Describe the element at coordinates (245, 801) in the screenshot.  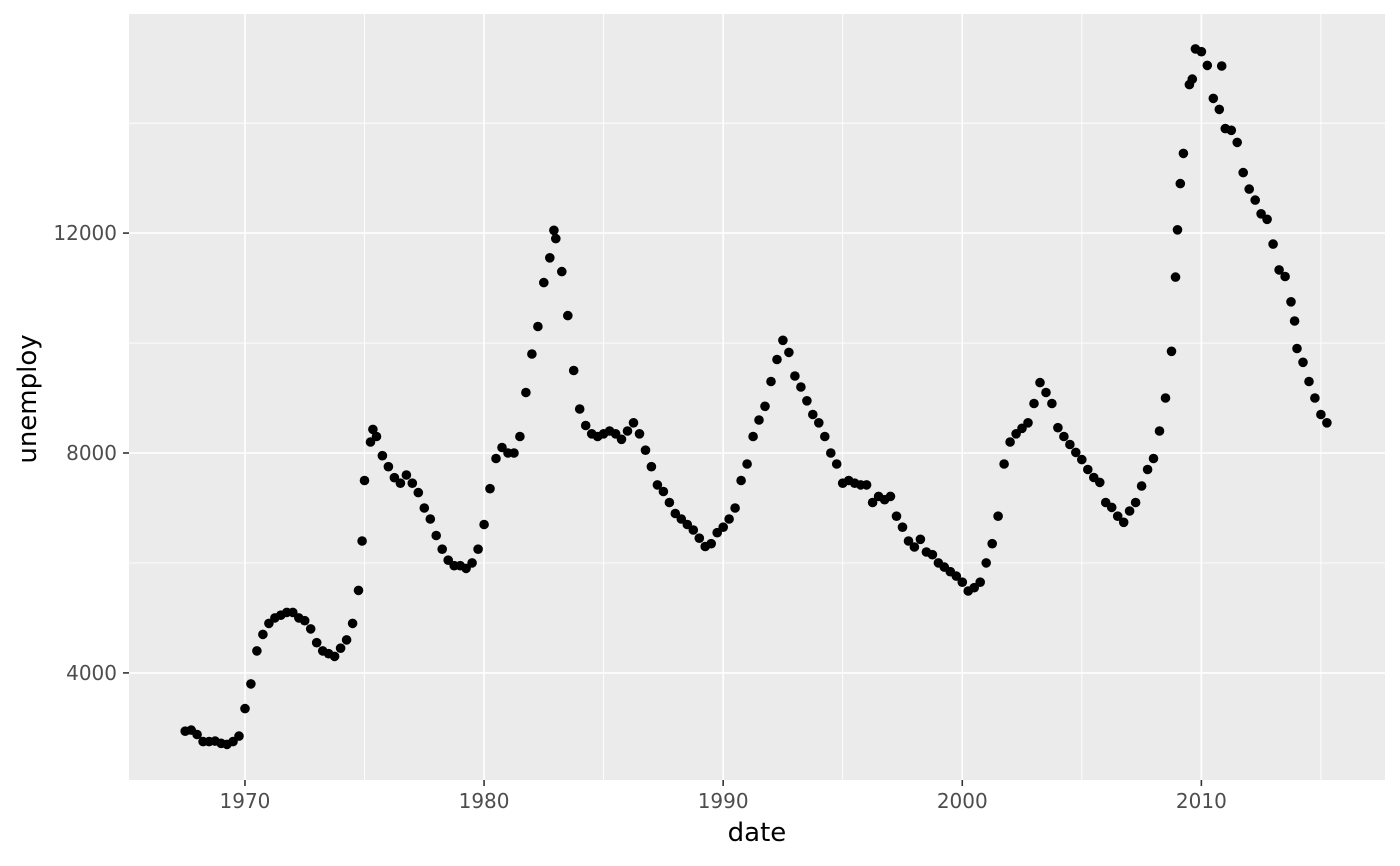
I see `x-tick-label: 1970` at that location.